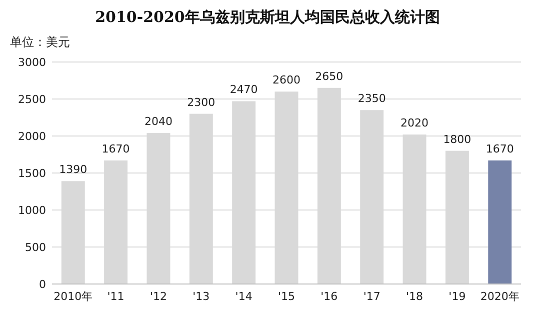 The width and height of the screenshot is (535, 336). I want to click on x-tick-label: '18, so click(415, 296).